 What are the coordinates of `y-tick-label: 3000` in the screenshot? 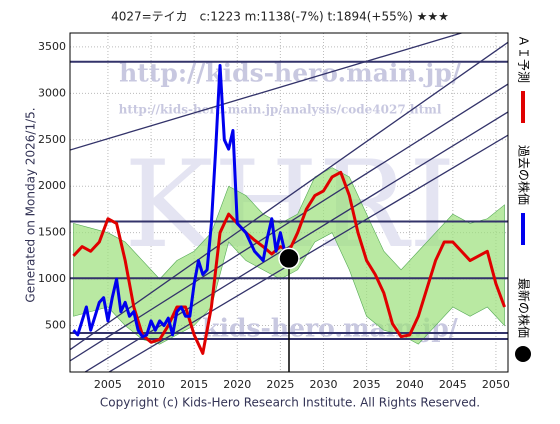 It's located at (52, 92).